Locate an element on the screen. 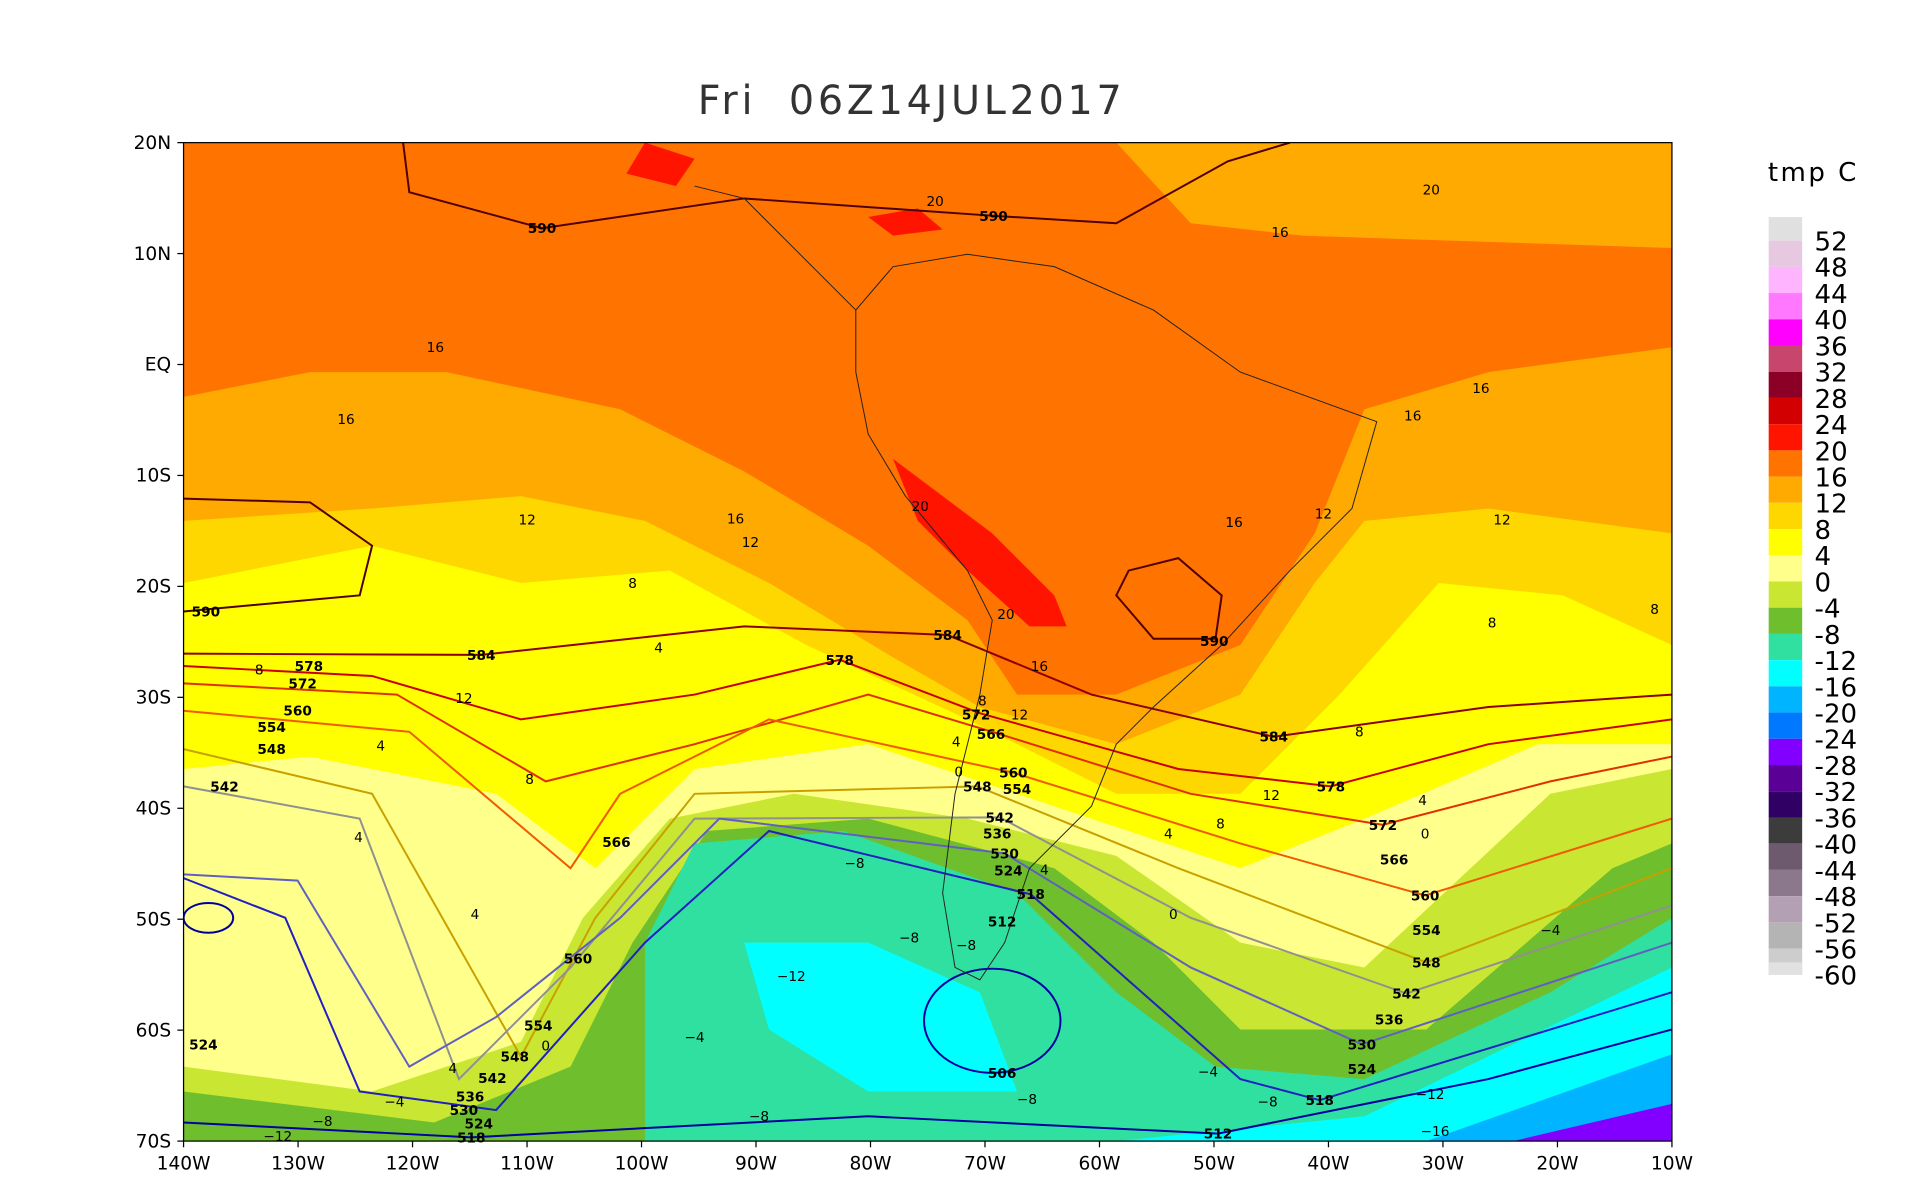 This screenshot has width=1920, height=1200. x-tick-label: 100W is located at coordinates (642, 1164).